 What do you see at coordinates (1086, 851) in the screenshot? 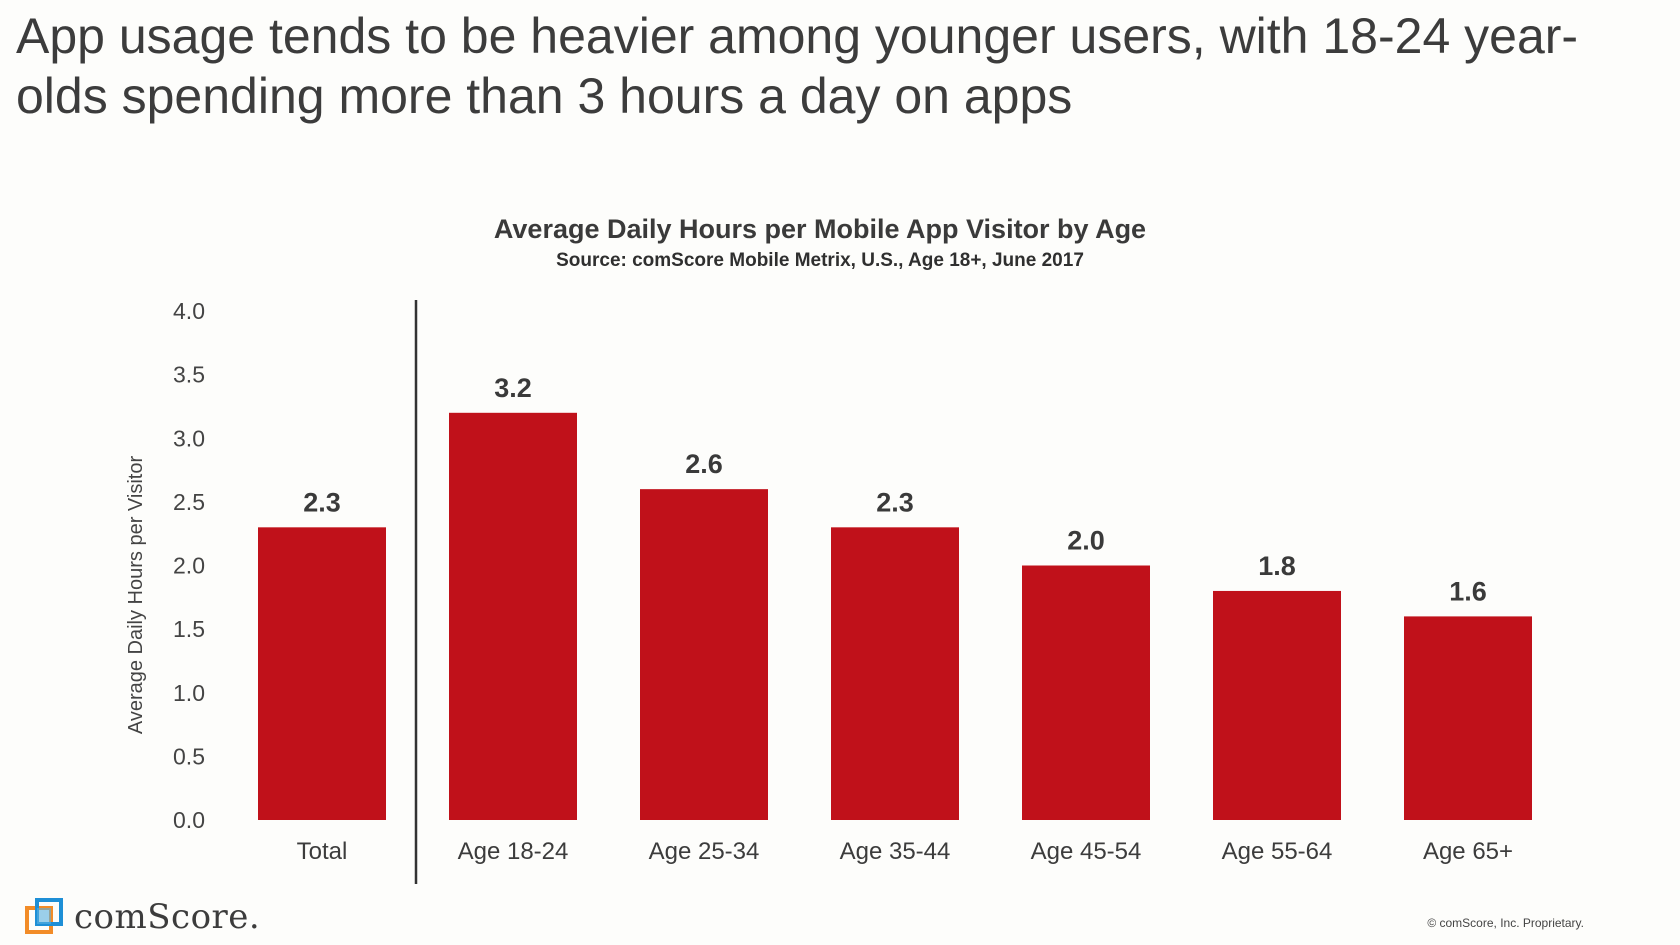
I see `x-tick-label: Age 45-54` at bounding box center [1086, 851].